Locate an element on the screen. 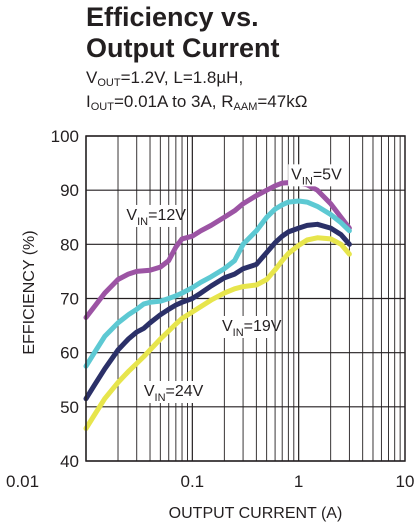 The image size is (417, 525). series-label-vin-5v: VIN=5V is located at coordinates (316, 176).